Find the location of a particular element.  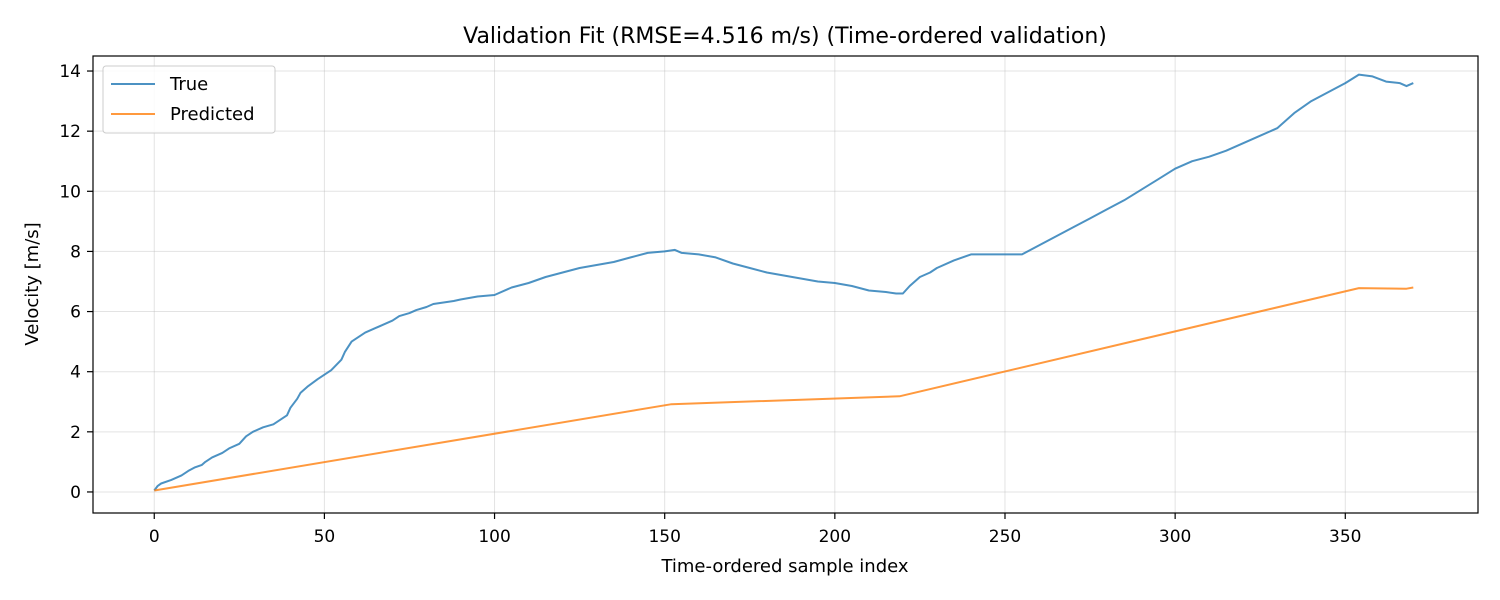

y-axis-label: Velocity [m/s] is located at coordinates (32, 283).